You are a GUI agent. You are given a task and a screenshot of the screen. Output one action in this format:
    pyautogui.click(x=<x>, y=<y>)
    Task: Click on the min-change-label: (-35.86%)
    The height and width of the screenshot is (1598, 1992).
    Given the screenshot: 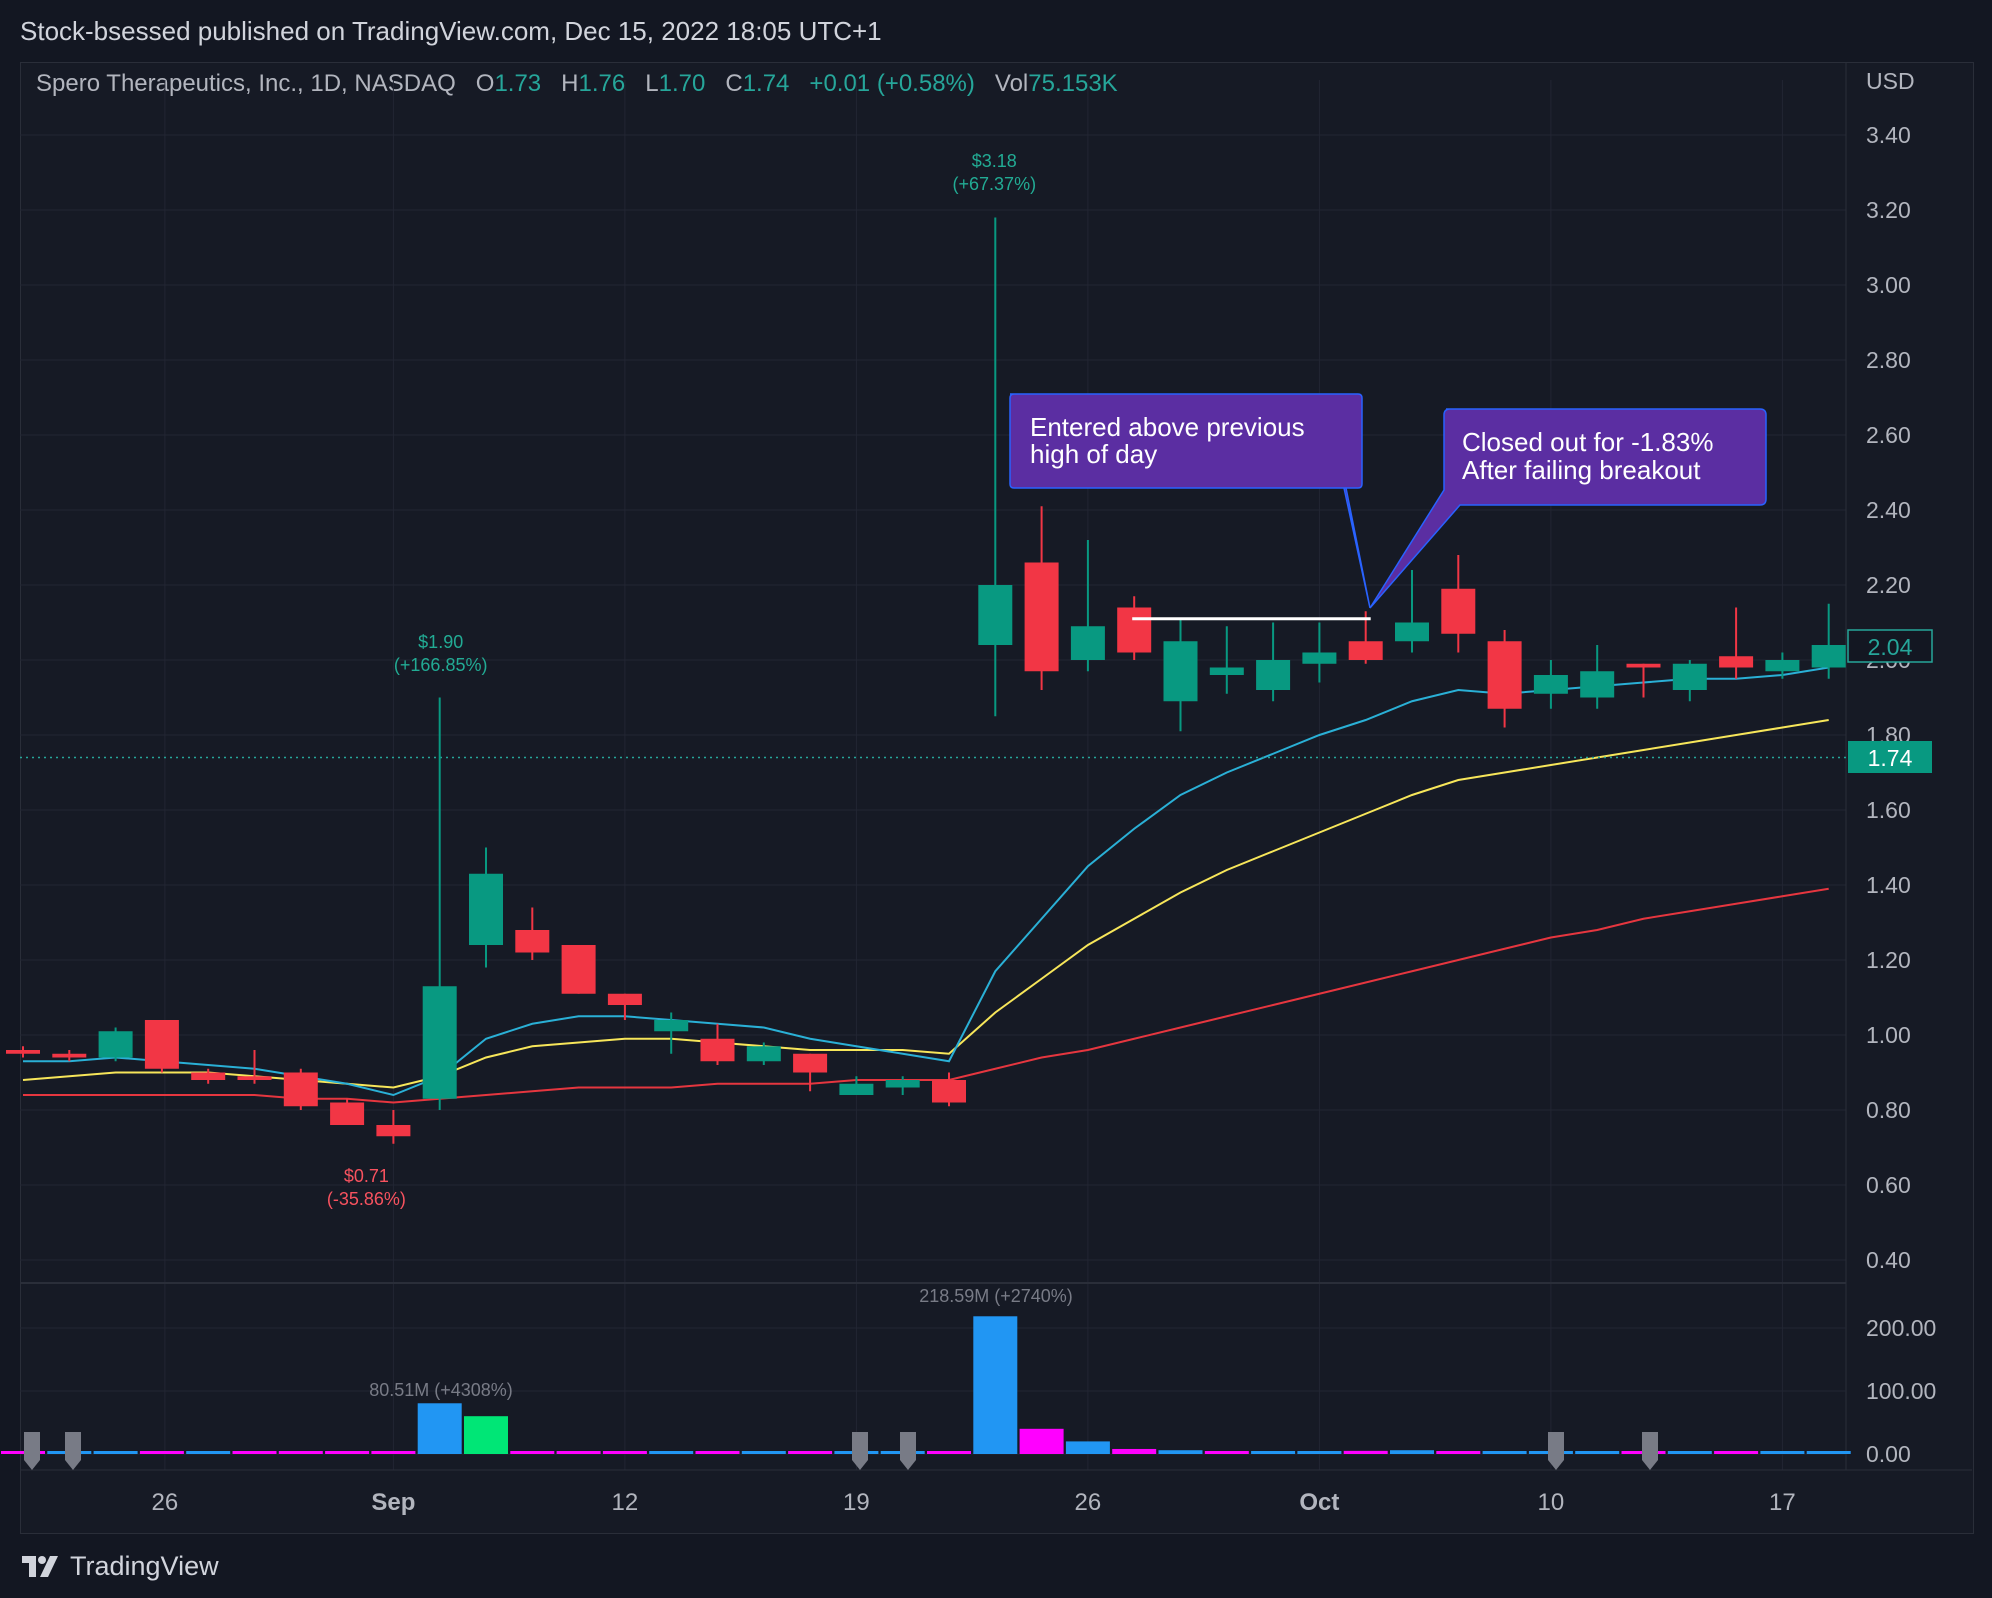 What is the action you would take?
    pyautogui.click(x=366, y=1199)
    